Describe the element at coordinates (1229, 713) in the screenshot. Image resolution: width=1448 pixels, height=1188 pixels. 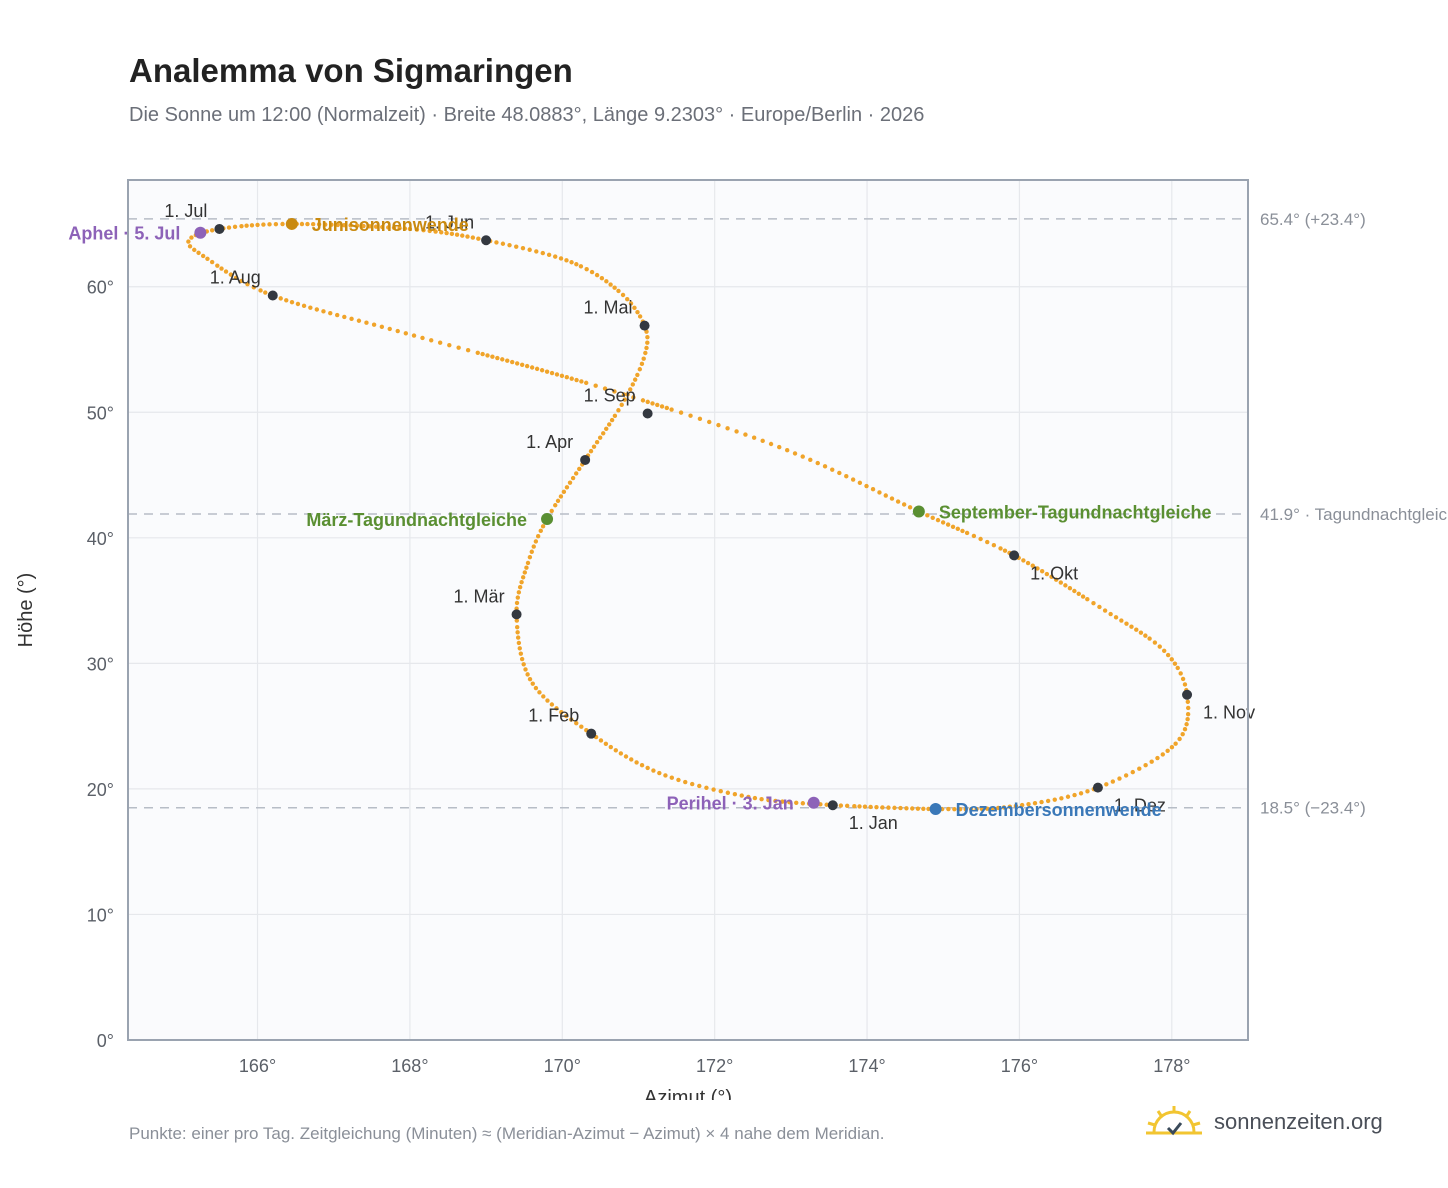
I see `month-label: 1. Nov` at that location.